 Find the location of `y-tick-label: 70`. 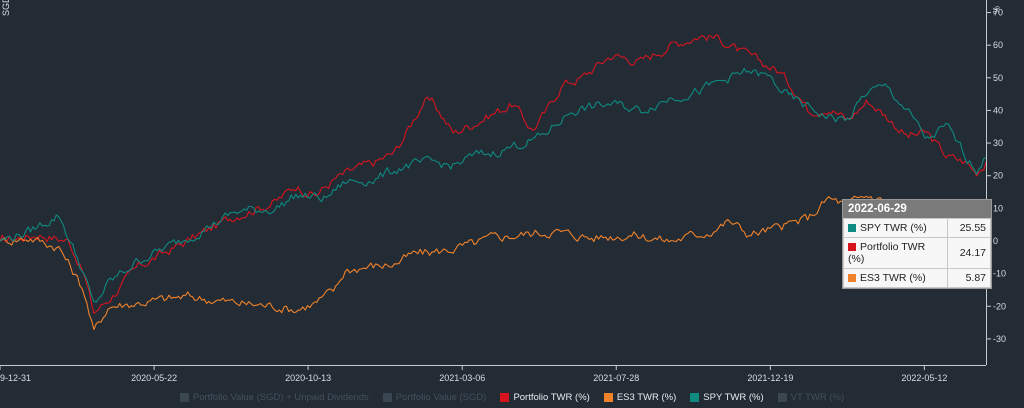

y-tick-label: 70 is located at coordinates (998, 13).